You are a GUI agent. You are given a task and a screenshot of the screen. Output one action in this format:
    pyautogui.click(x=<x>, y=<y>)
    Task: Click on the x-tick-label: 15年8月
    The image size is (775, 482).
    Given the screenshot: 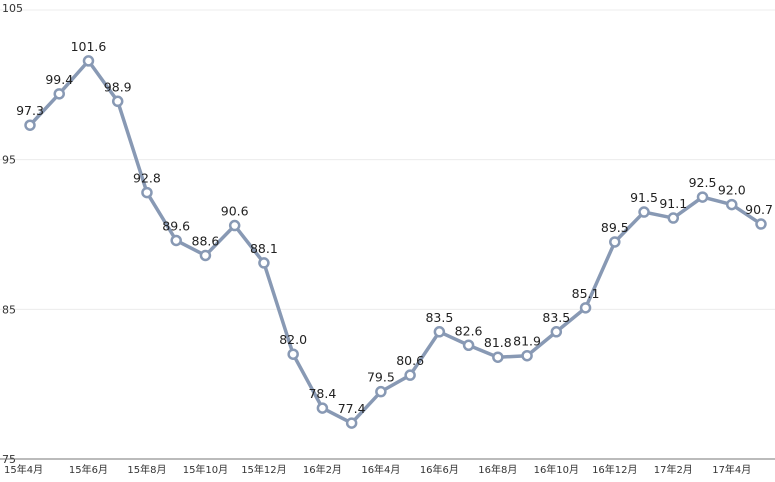 What is the action you would take?
    pyautogui.click(x=146, y=469)
    